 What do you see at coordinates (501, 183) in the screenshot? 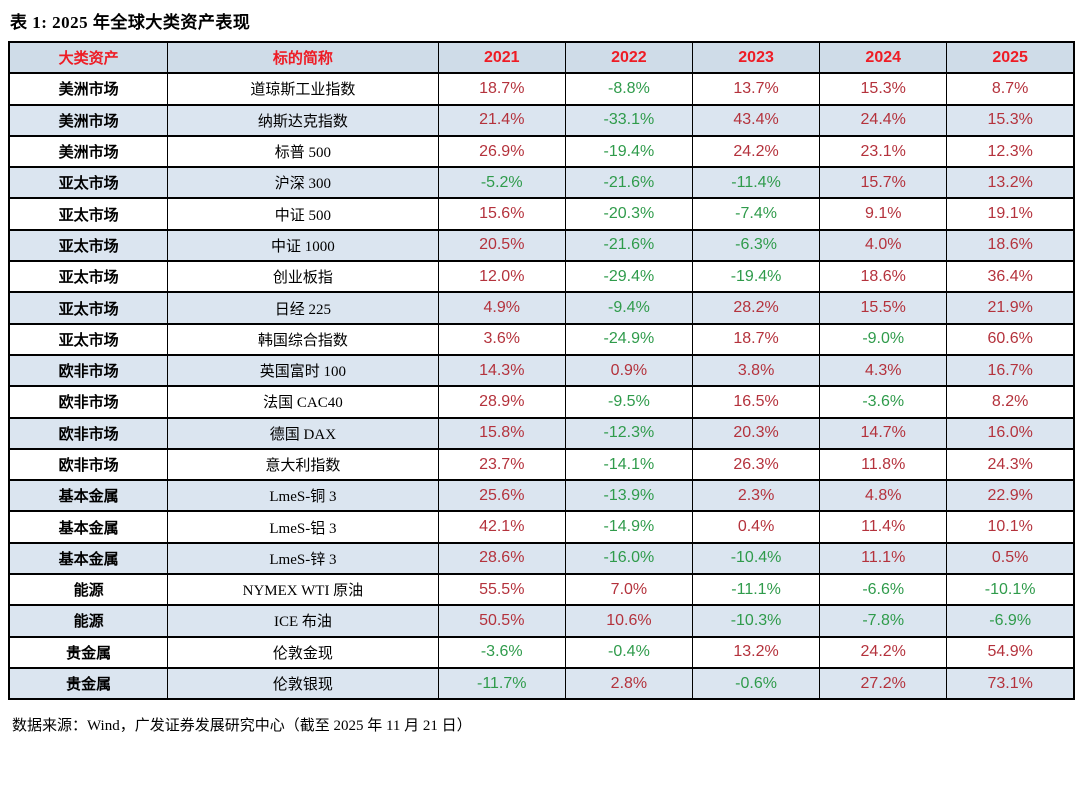
I see `value-cell-2021: -5.2%` at bounding box center [501, 183].